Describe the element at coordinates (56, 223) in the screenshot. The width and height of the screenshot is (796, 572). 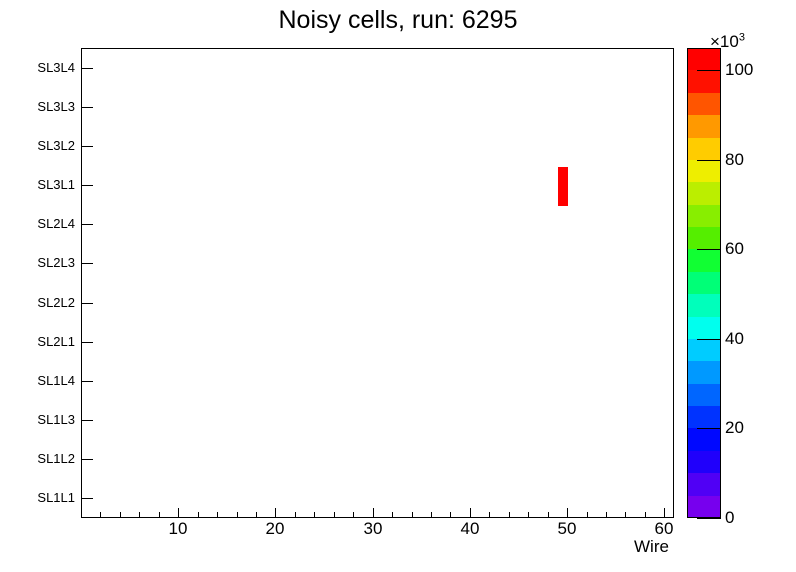
I see `y-axis-label-sl2l4: SL2L4` at that location.